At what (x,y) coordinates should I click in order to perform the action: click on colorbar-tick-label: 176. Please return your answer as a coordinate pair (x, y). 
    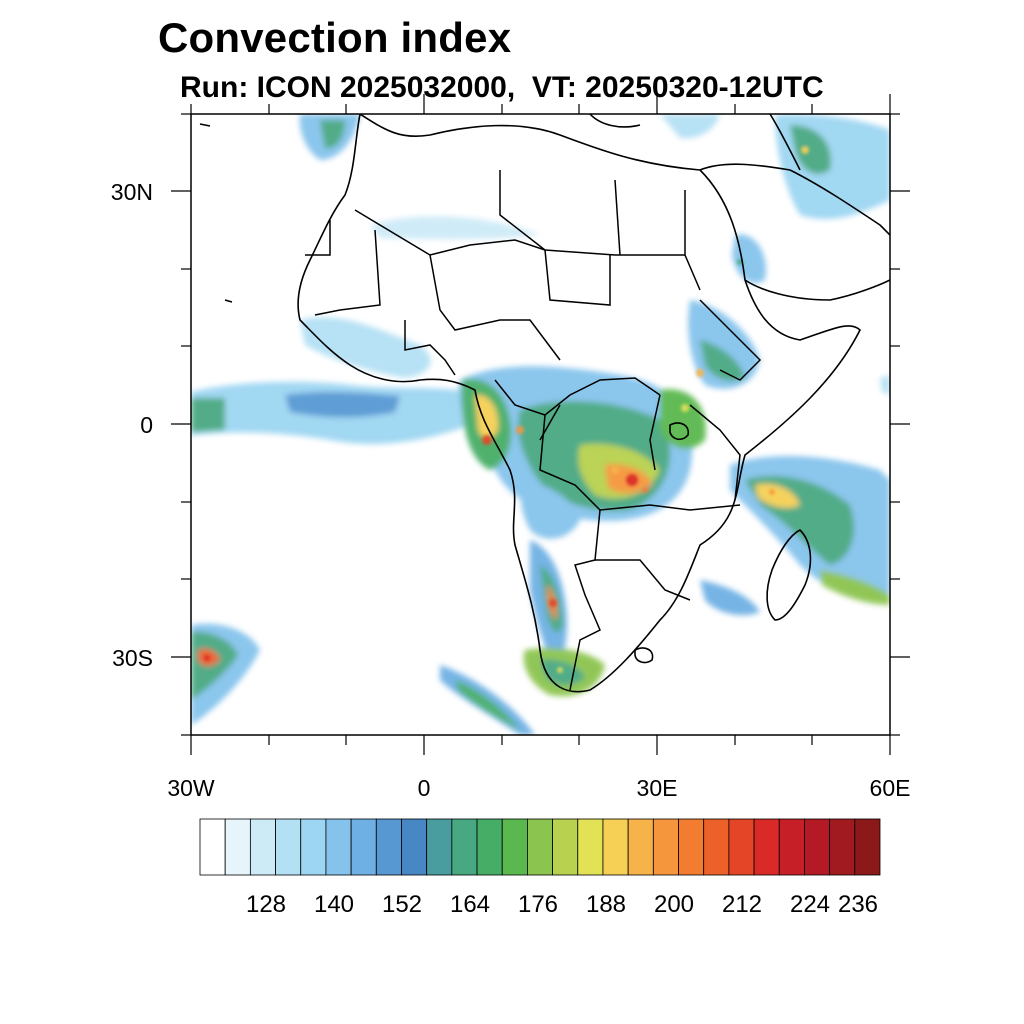
    Looking at the image, I should click on (538, 904).